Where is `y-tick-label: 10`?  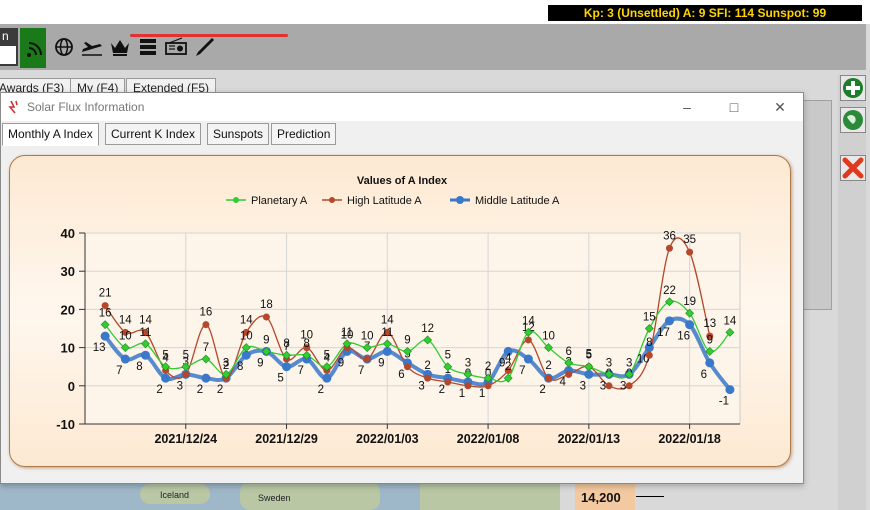
y-tick-label: 10 is located at coordinates (68, 348).